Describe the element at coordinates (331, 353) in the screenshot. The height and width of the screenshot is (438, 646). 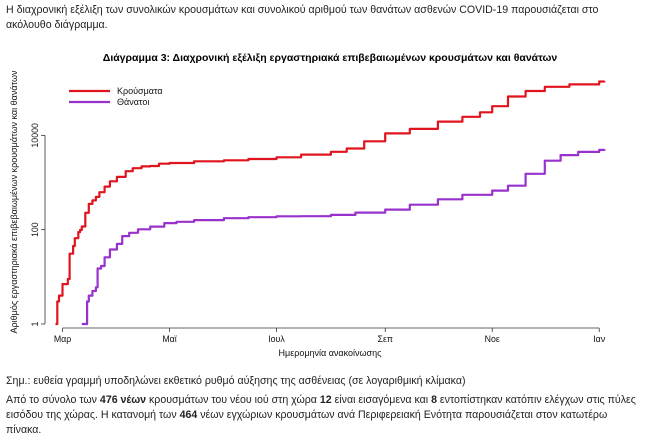
I see `x-axis-label: Ημερομηνία ανακοίνωσης` at that location.